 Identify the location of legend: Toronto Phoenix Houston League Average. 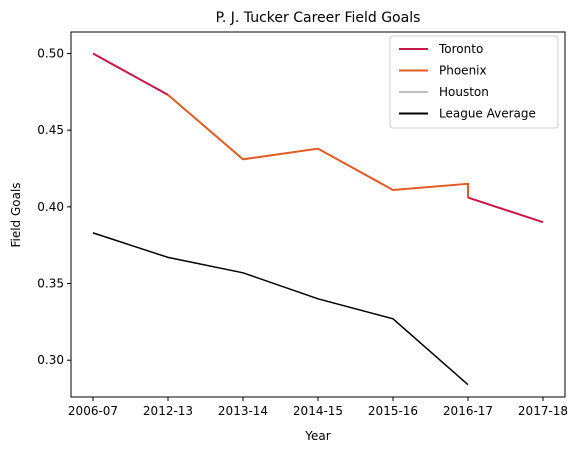
(474, 82).